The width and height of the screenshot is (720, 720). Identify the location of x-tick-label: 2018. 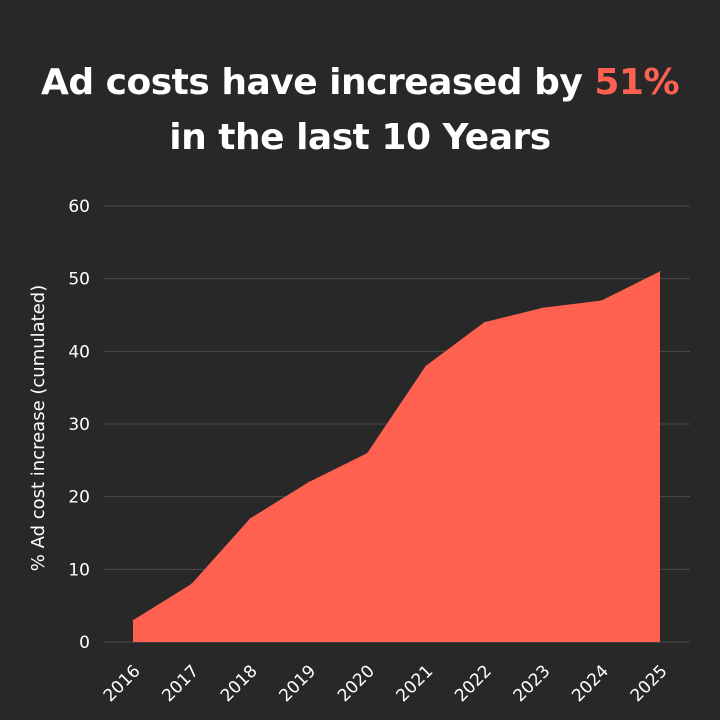
(239, 683).